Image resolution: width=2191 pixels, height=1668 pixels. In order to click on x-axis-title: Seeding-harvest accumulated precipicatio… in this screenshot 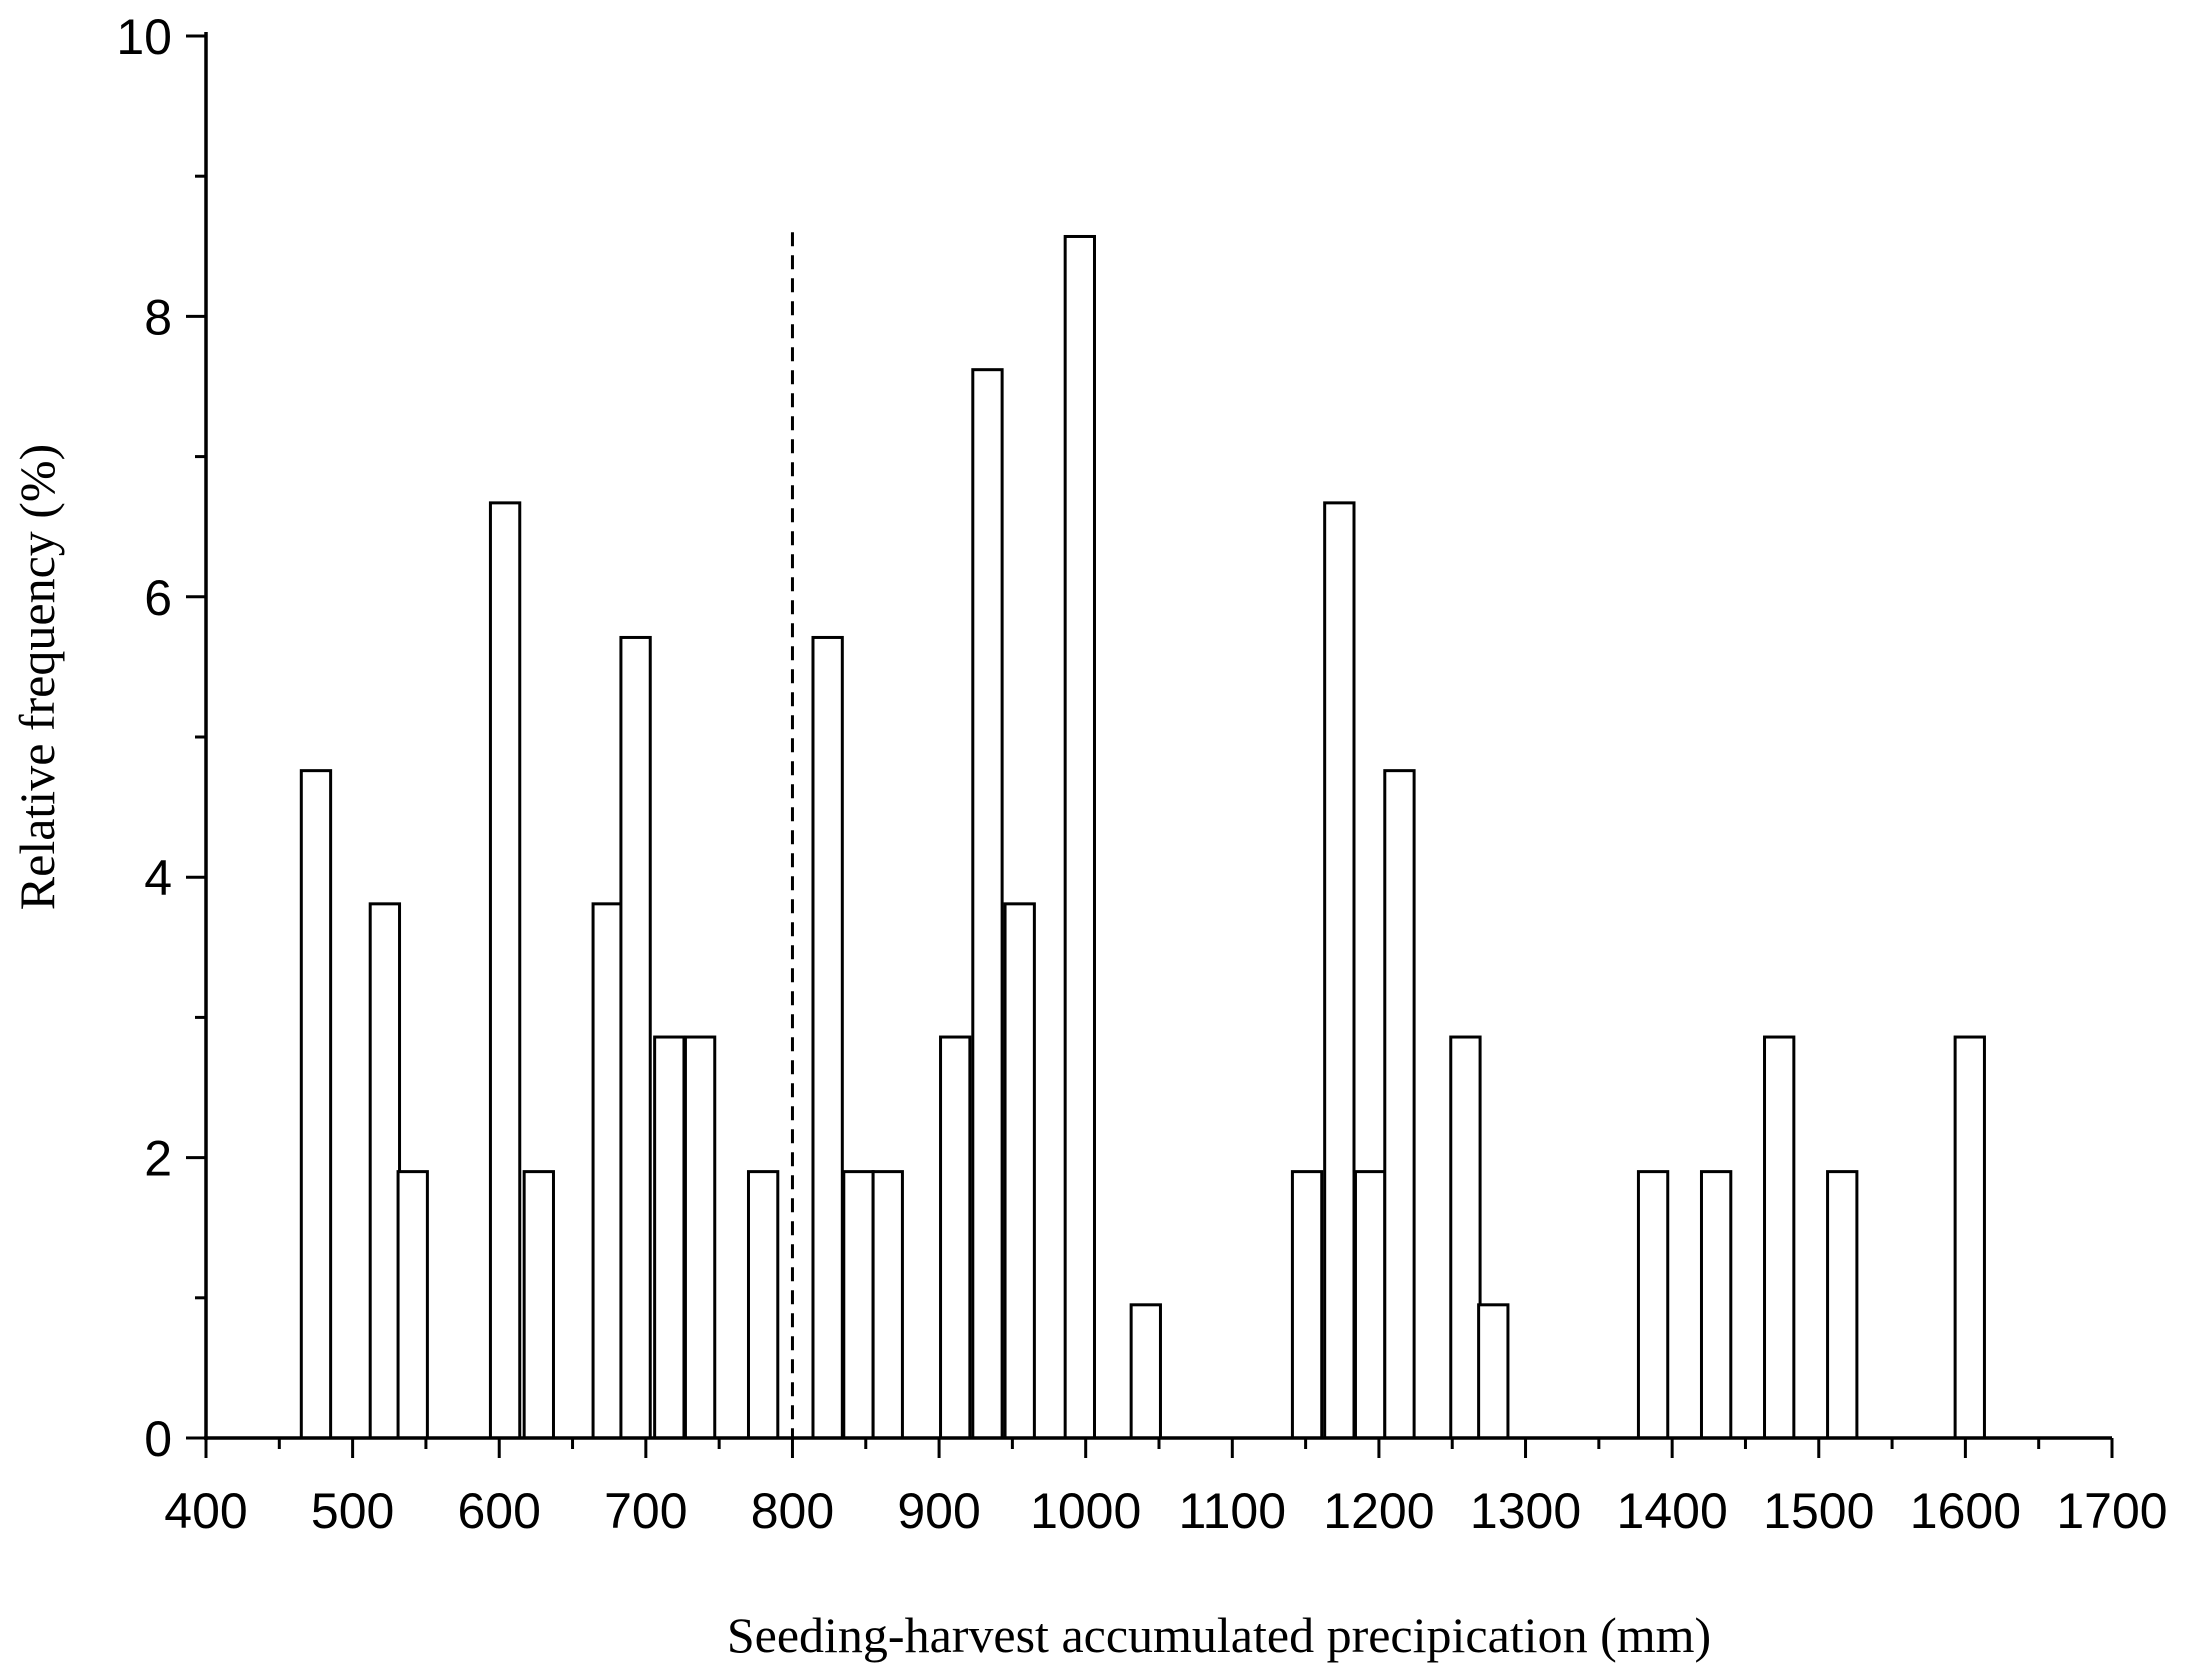, I will do `click(1219, 1635)`.